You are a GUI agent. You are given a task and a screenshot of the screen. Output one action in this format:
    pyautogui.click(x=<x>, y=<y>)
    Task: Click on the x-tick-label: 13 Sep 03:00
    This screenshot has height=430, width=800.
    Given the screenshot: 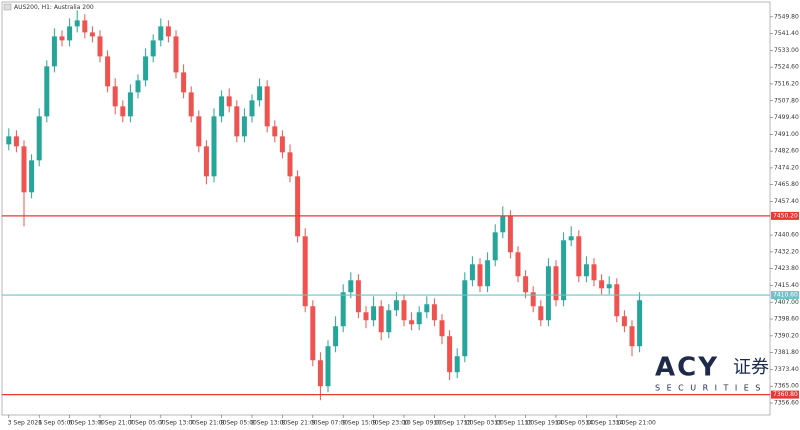 What is the action you would take?
    pyautogui.click(x=484, y=423)
    